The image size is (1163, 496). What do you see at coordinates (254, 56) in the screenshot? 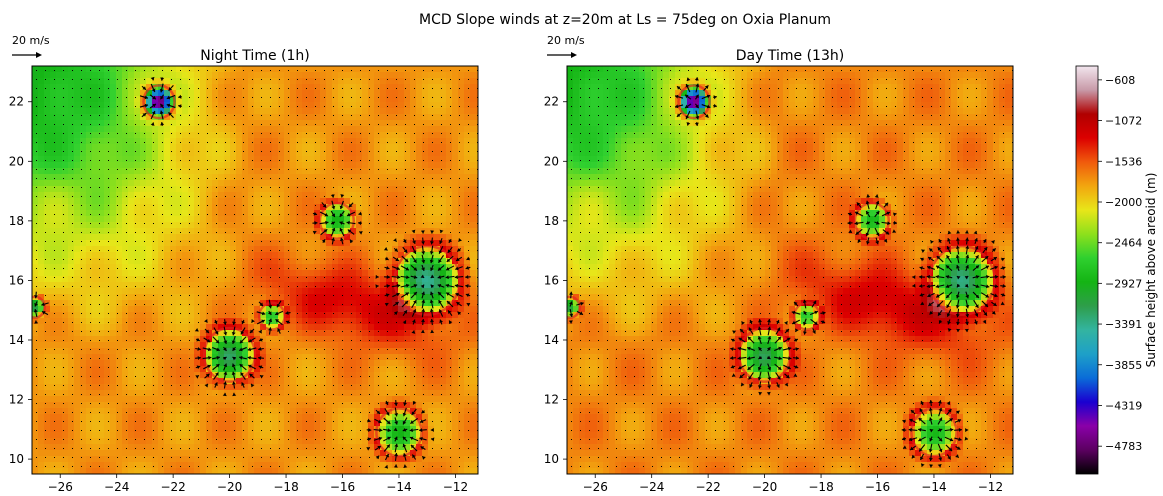
I see `panel-night-title: Night Time (1h)` at bounding box center [254, 56].